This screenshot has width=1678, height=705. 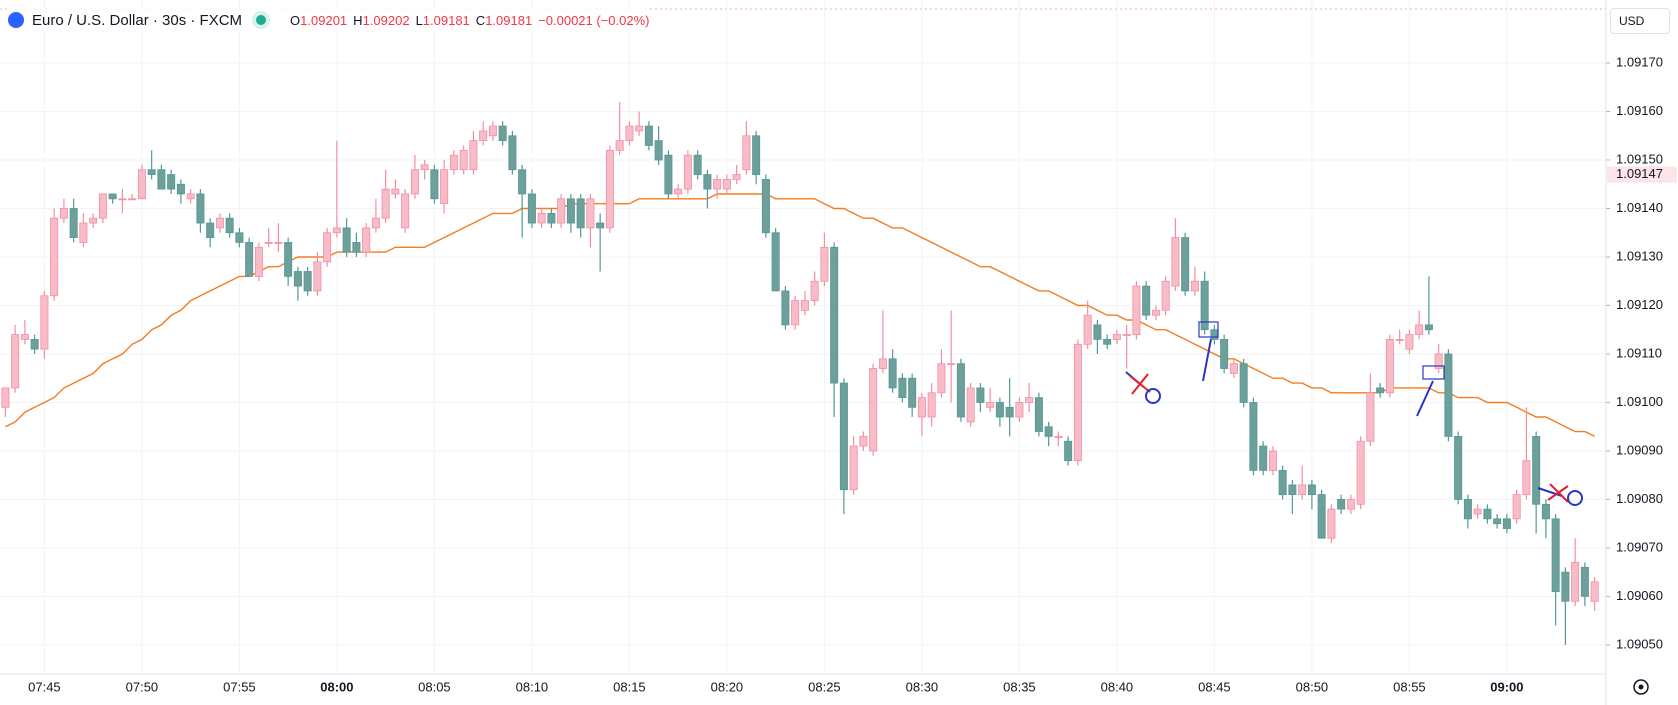 What do you see at coordinates (446, 20) in the screenshot?
I see `ohlc-value: 1.09181` at bounding box center [446, 20].